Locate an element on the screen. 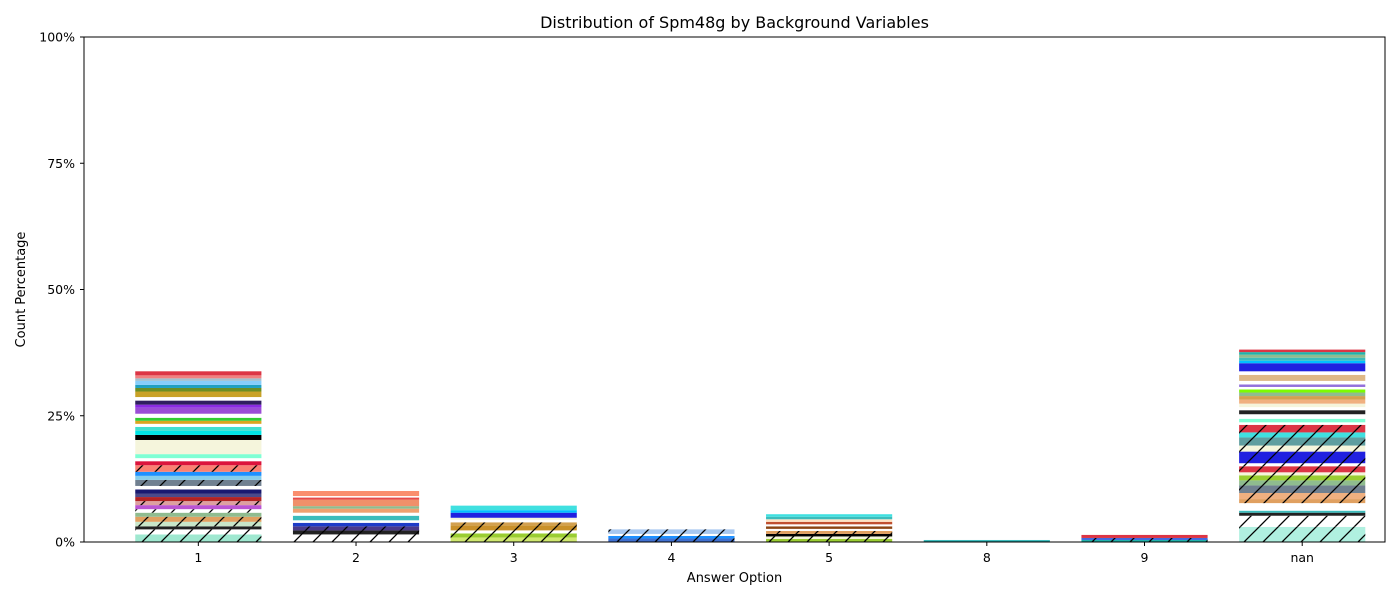 Image resolution: width=1400 pixels, height=600 pixels. y-tick-label: 25% is located at coordinates (61, 415).